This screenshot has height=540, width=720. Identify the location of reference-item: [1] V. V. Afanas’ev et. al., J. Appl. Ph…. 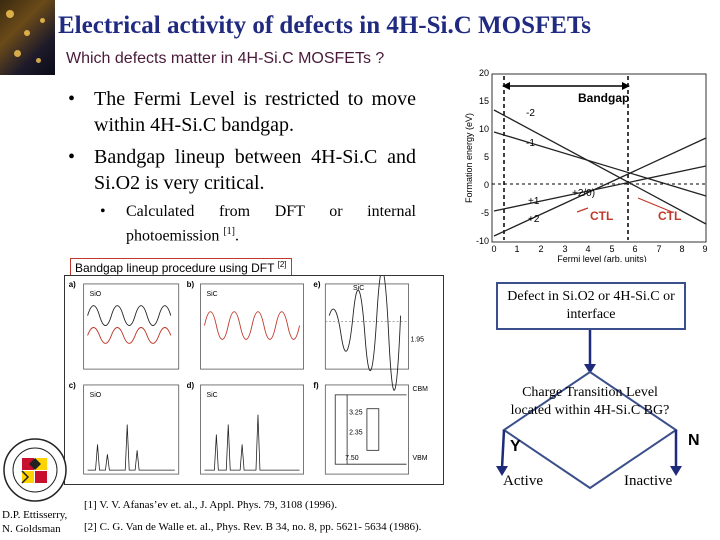
(211, 505).